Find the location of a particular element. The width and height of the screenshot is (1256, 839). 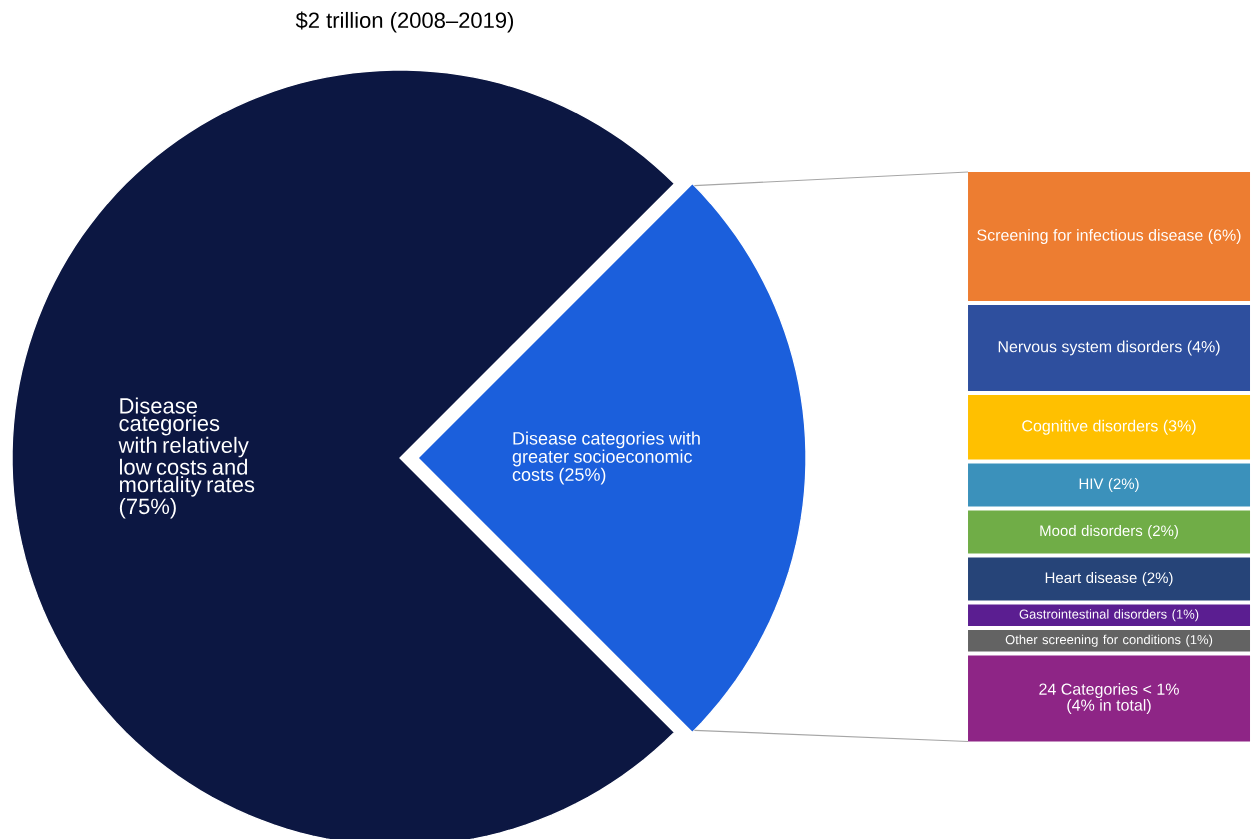

category-label: Screening for infectious disease is located at coordinates (1090, 236).